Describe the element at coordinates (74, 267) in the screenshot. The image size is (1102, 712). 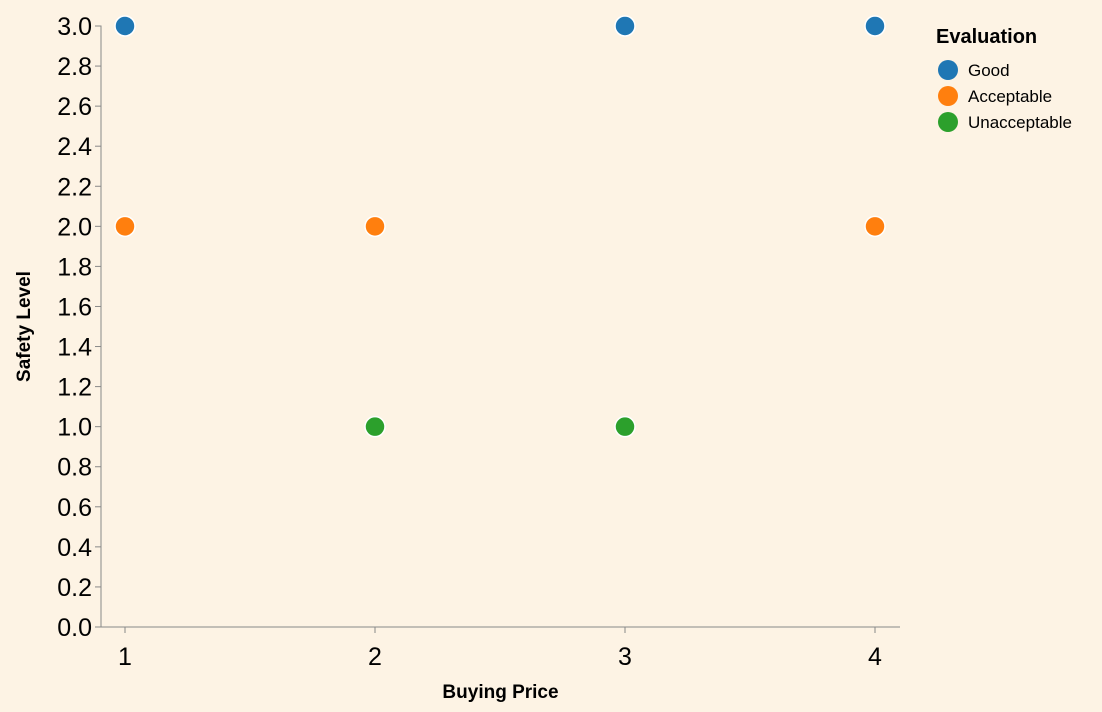
I see `y-tick-label: 1.8` at that location.